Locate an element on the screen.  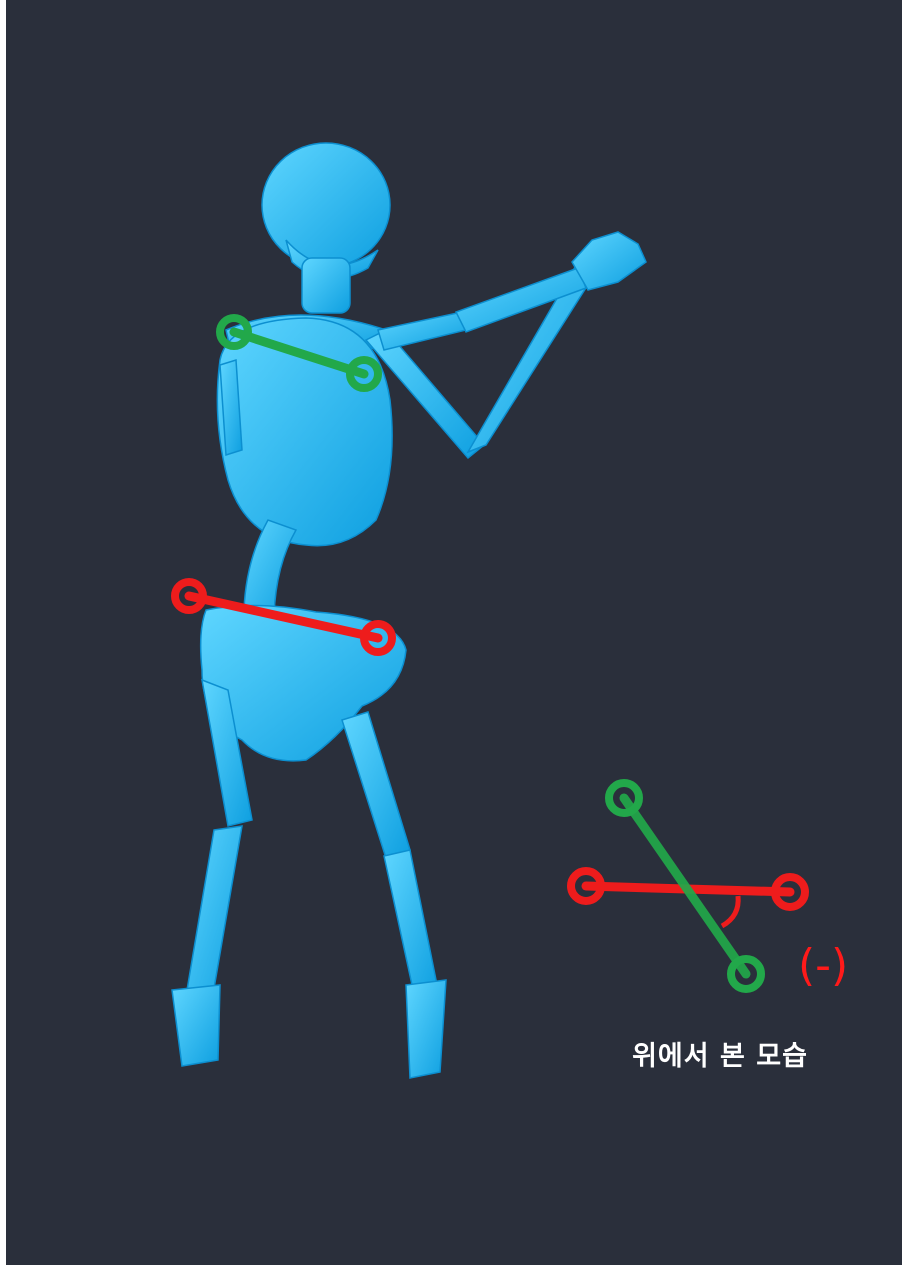
tibia-left is located at coordinates (214, 913).